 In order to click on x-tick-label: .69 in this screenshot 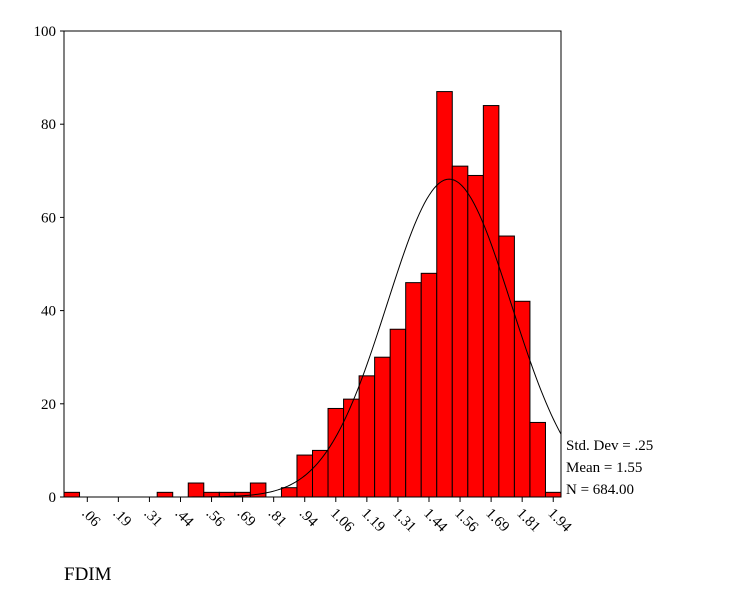, I will do `click(246, 518)`.